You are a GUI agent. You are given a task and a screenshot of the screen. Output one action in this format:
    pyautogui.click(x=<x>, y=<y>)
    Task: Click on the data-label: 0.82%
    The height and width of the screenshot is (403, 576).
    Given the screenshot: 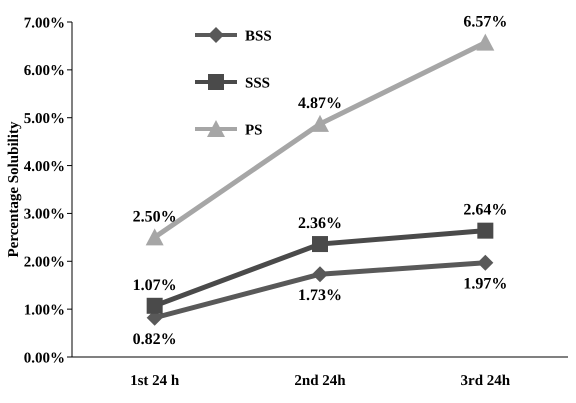 What is the action you would take?
    pyautogui.click(x=154, y=339)
    